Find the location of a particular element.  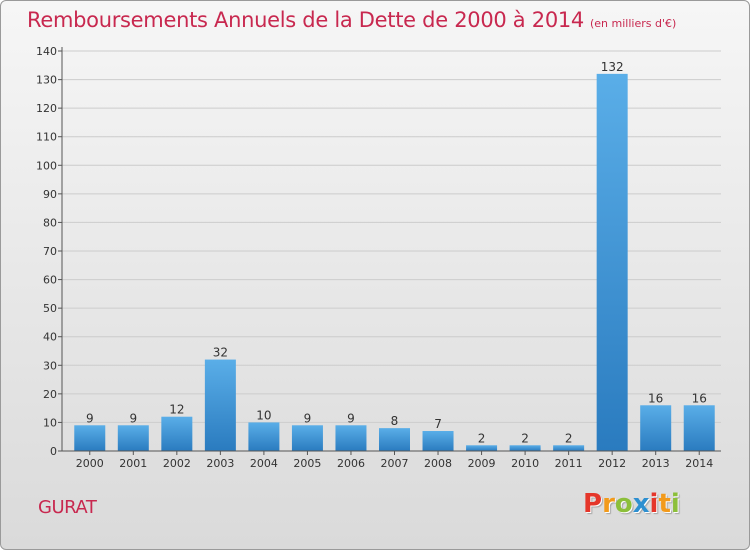

data-label: 12 is located at coordinates (176, 410).